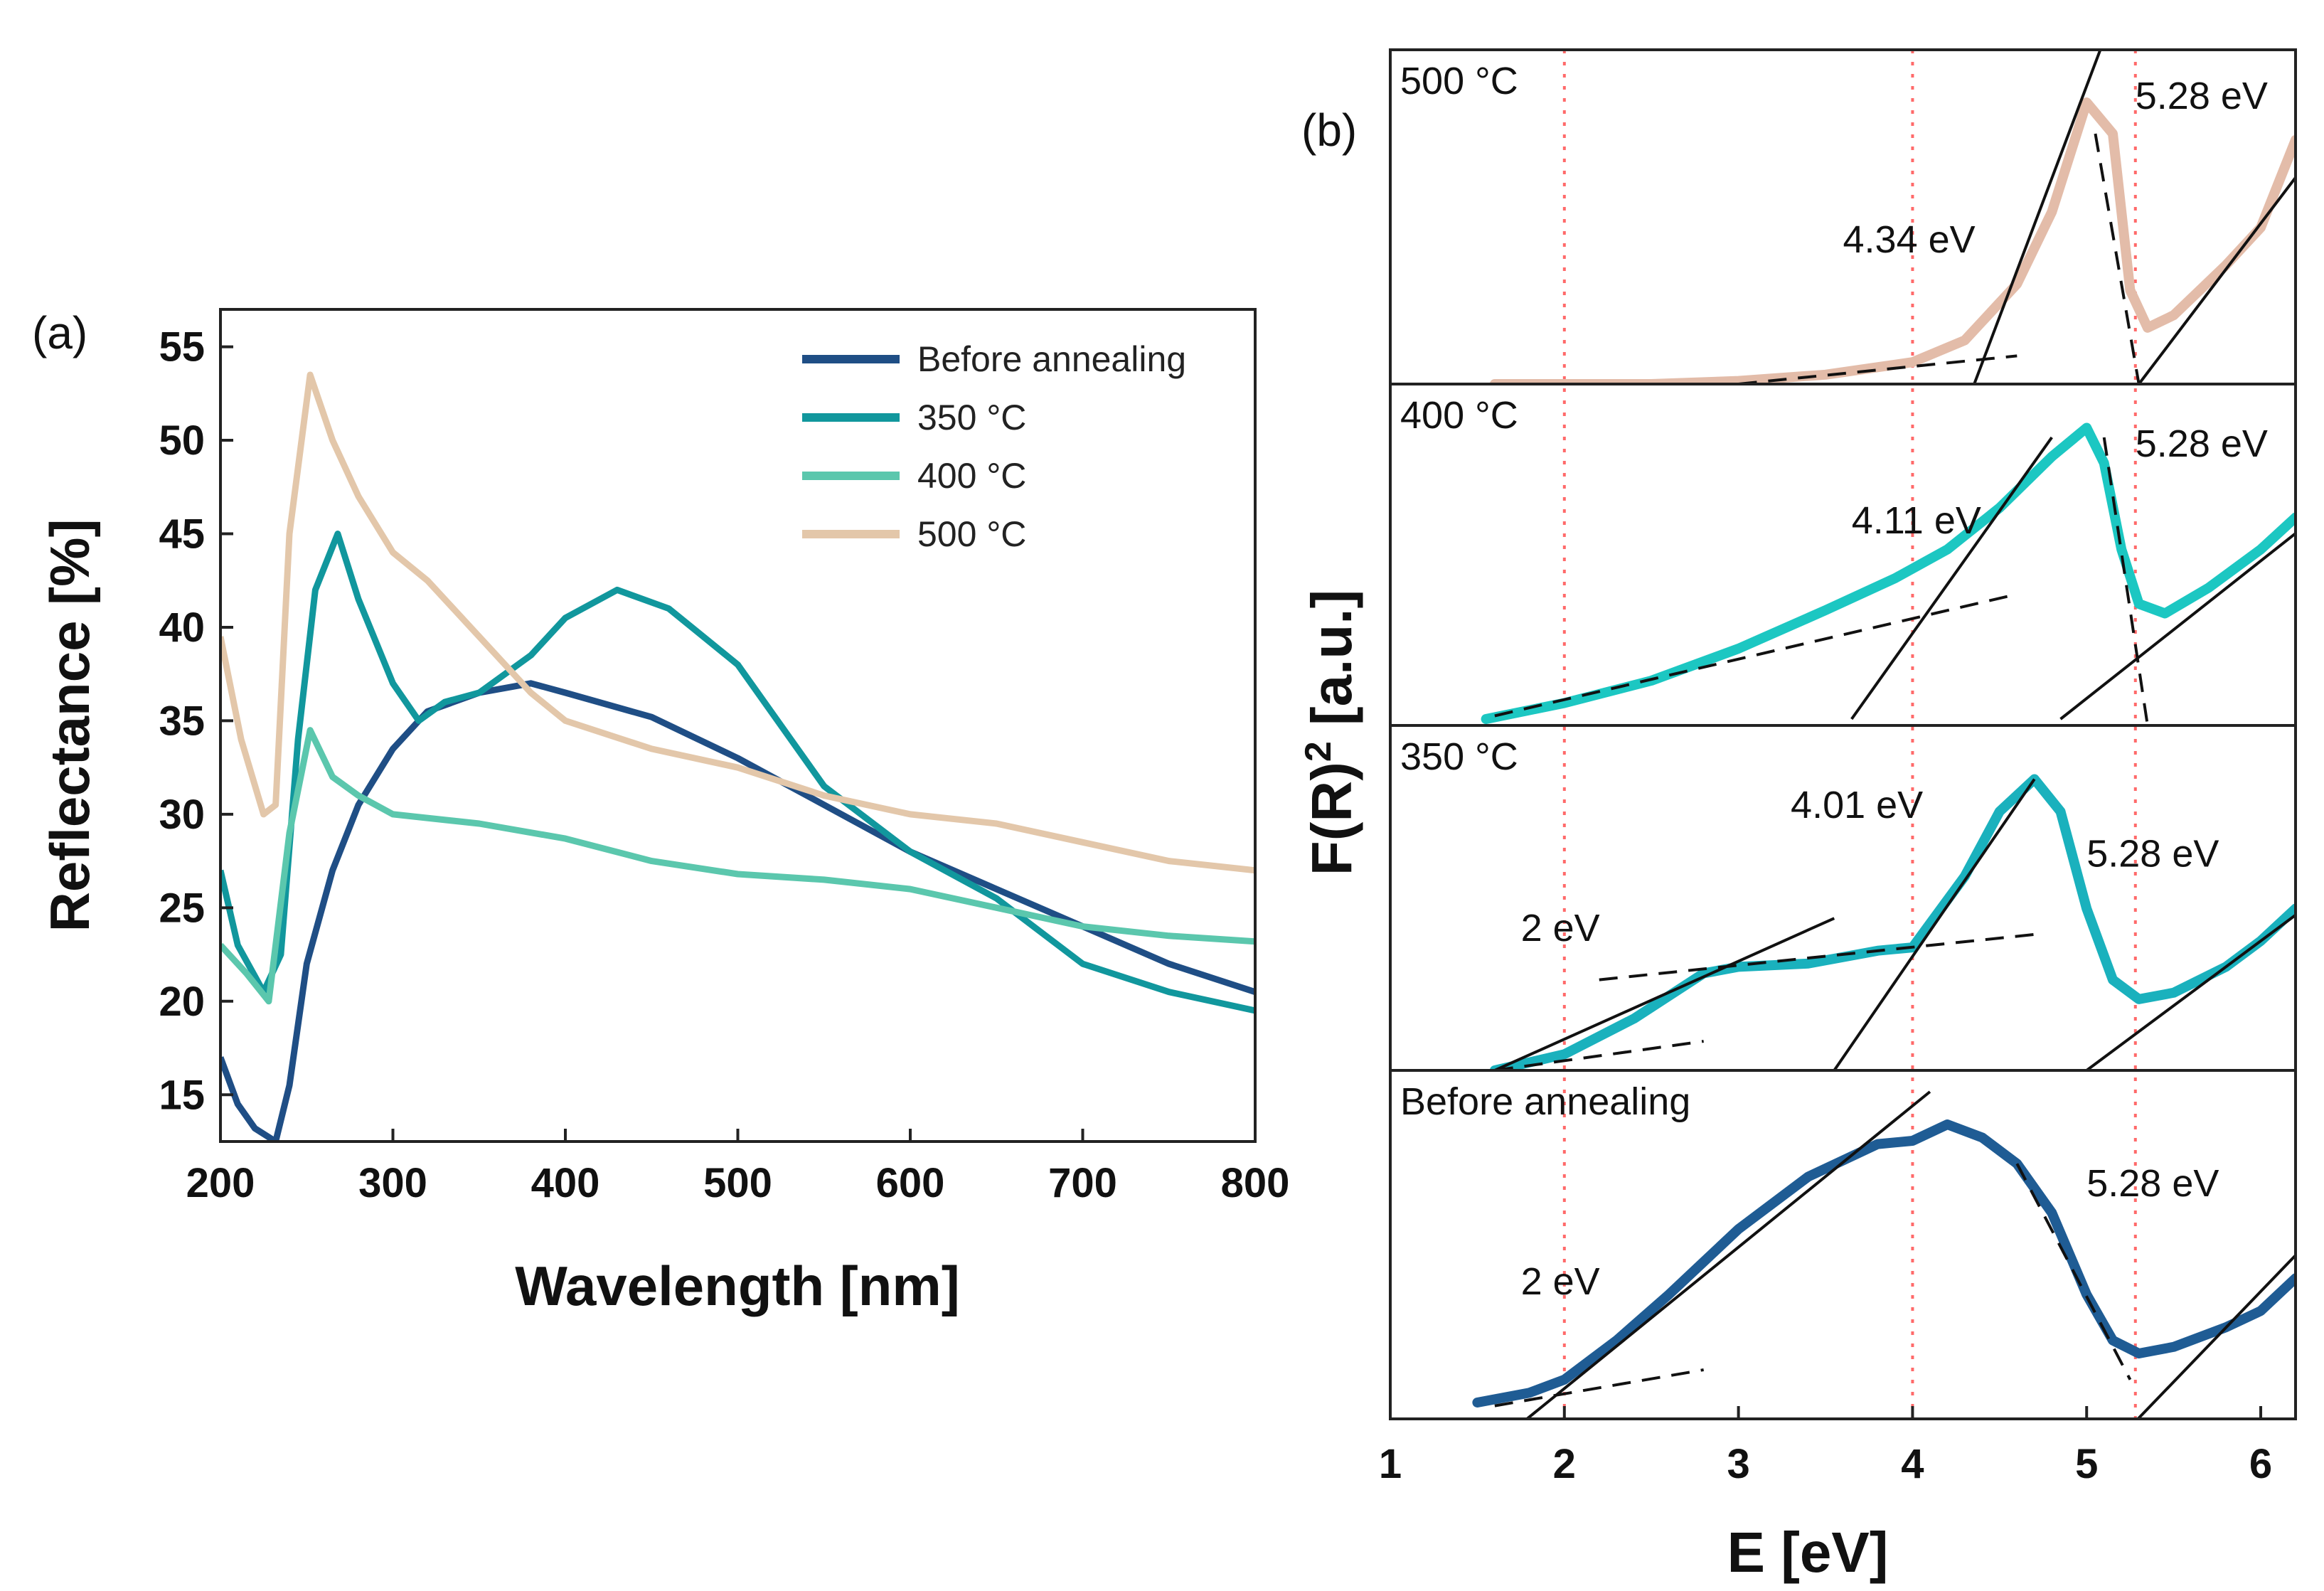 This screenshot has width=2324, height=1591. I want to click on x-tick-label: 500, so click(737, 1183).